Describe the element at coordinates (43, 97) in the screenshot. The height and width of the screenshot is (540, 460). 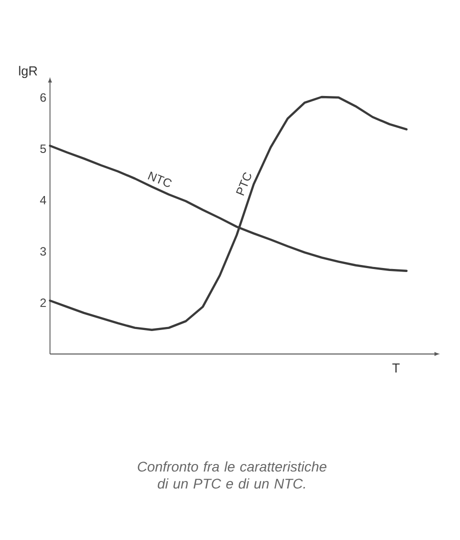
I see `y-tick-label: 6` at that location.